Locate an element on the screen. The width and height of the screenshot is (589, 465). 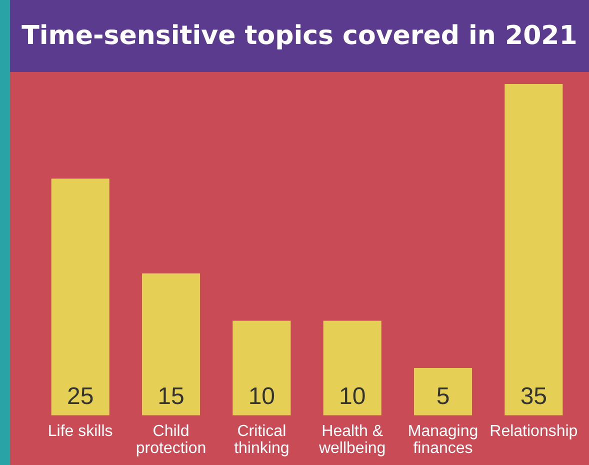
data-label: 35 is located at coordinates (534, 396).